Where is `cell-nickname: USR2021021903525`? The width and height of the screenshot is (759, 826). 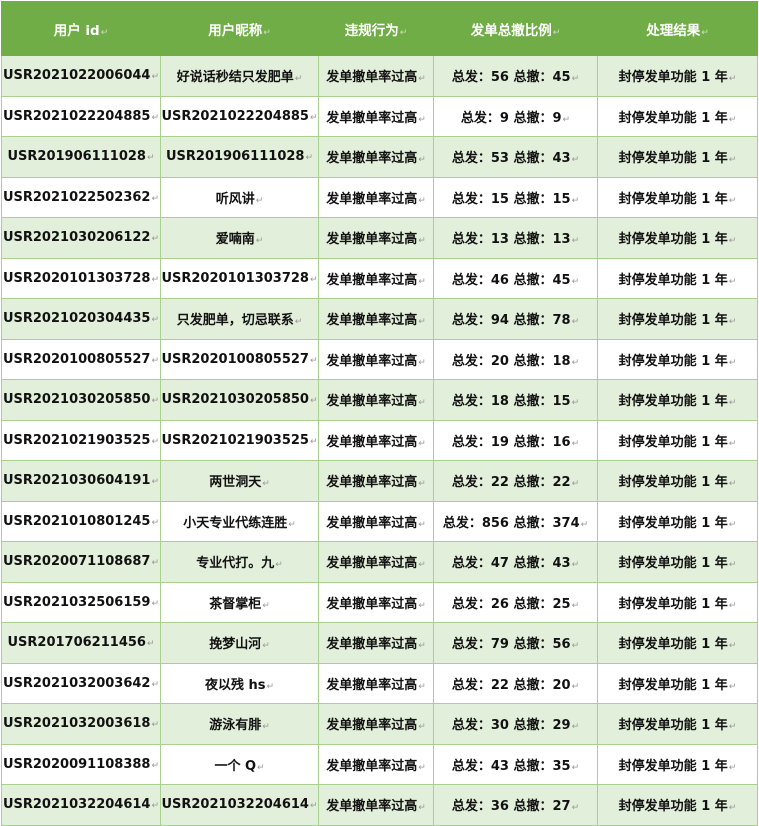
cell-nickname: USR2021021903525 is located at coordinates (239, 440).